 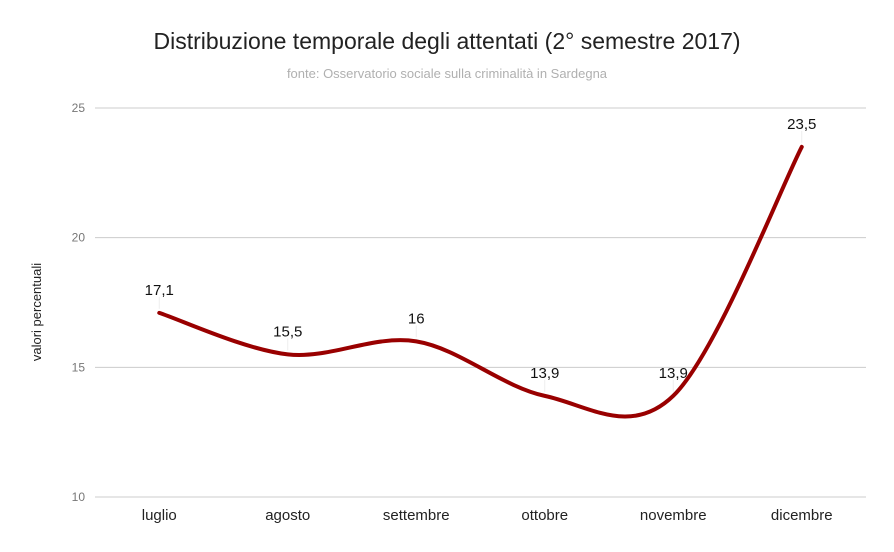 I want to click on y-tick-label: 25, so click(x=79, y=108).